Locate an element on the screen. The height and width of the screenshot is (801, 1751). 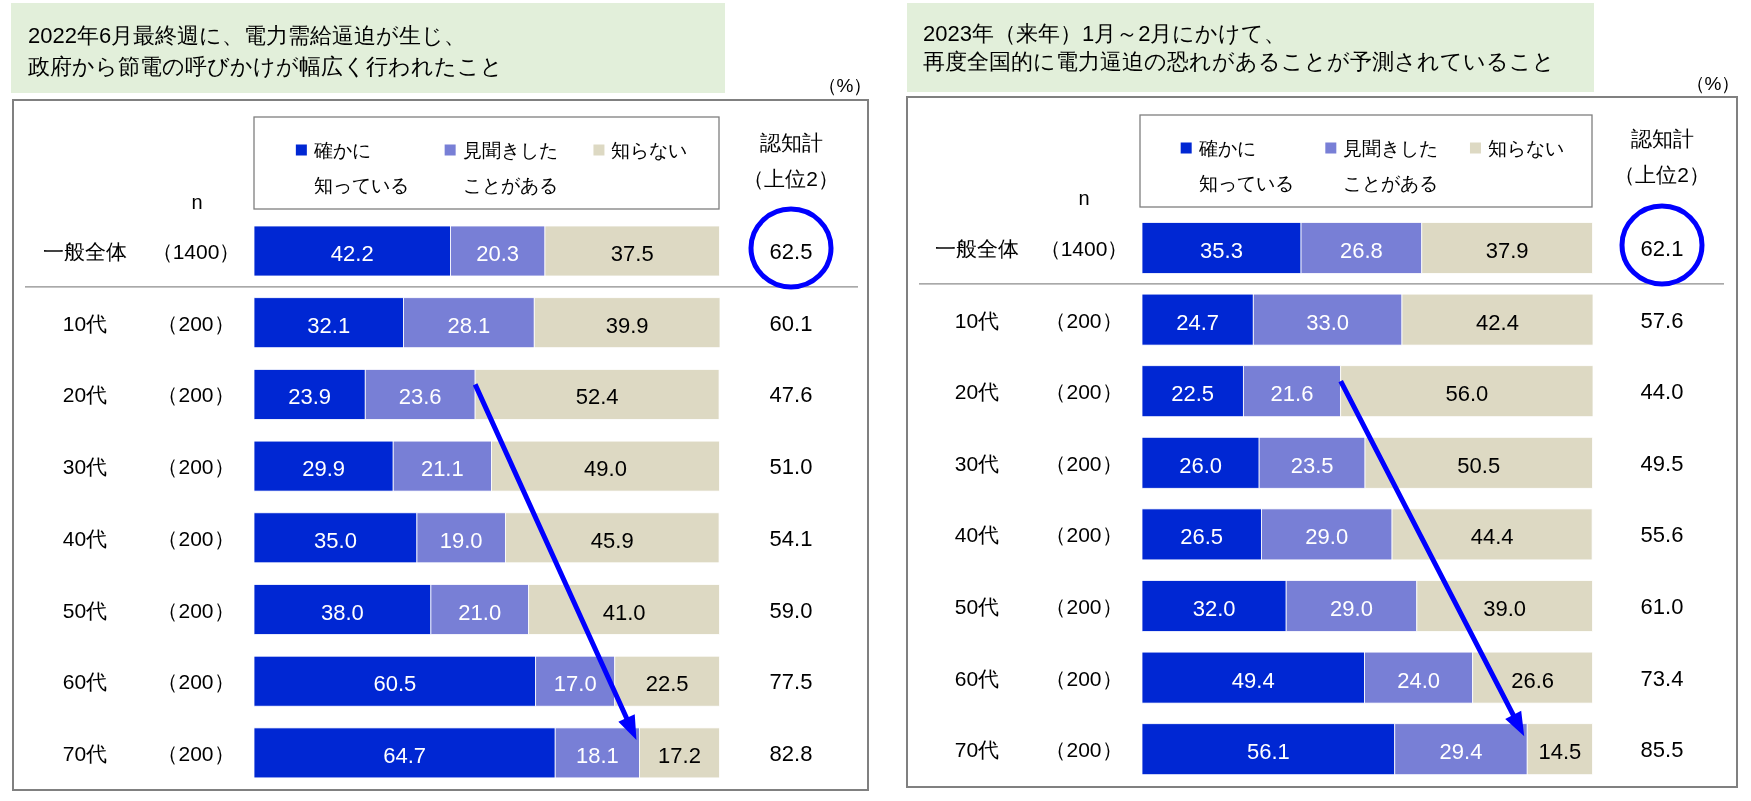
text: 73.4 is located at coordinates (1662, 678).